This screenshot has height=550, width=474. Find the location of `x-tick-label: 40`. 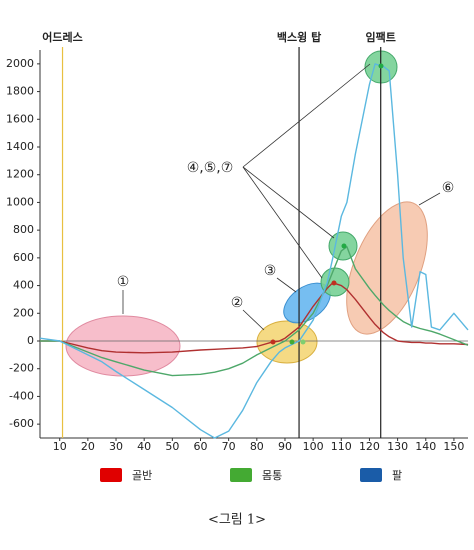

x-tick-label: 40 is located at coordinates (144, 446).